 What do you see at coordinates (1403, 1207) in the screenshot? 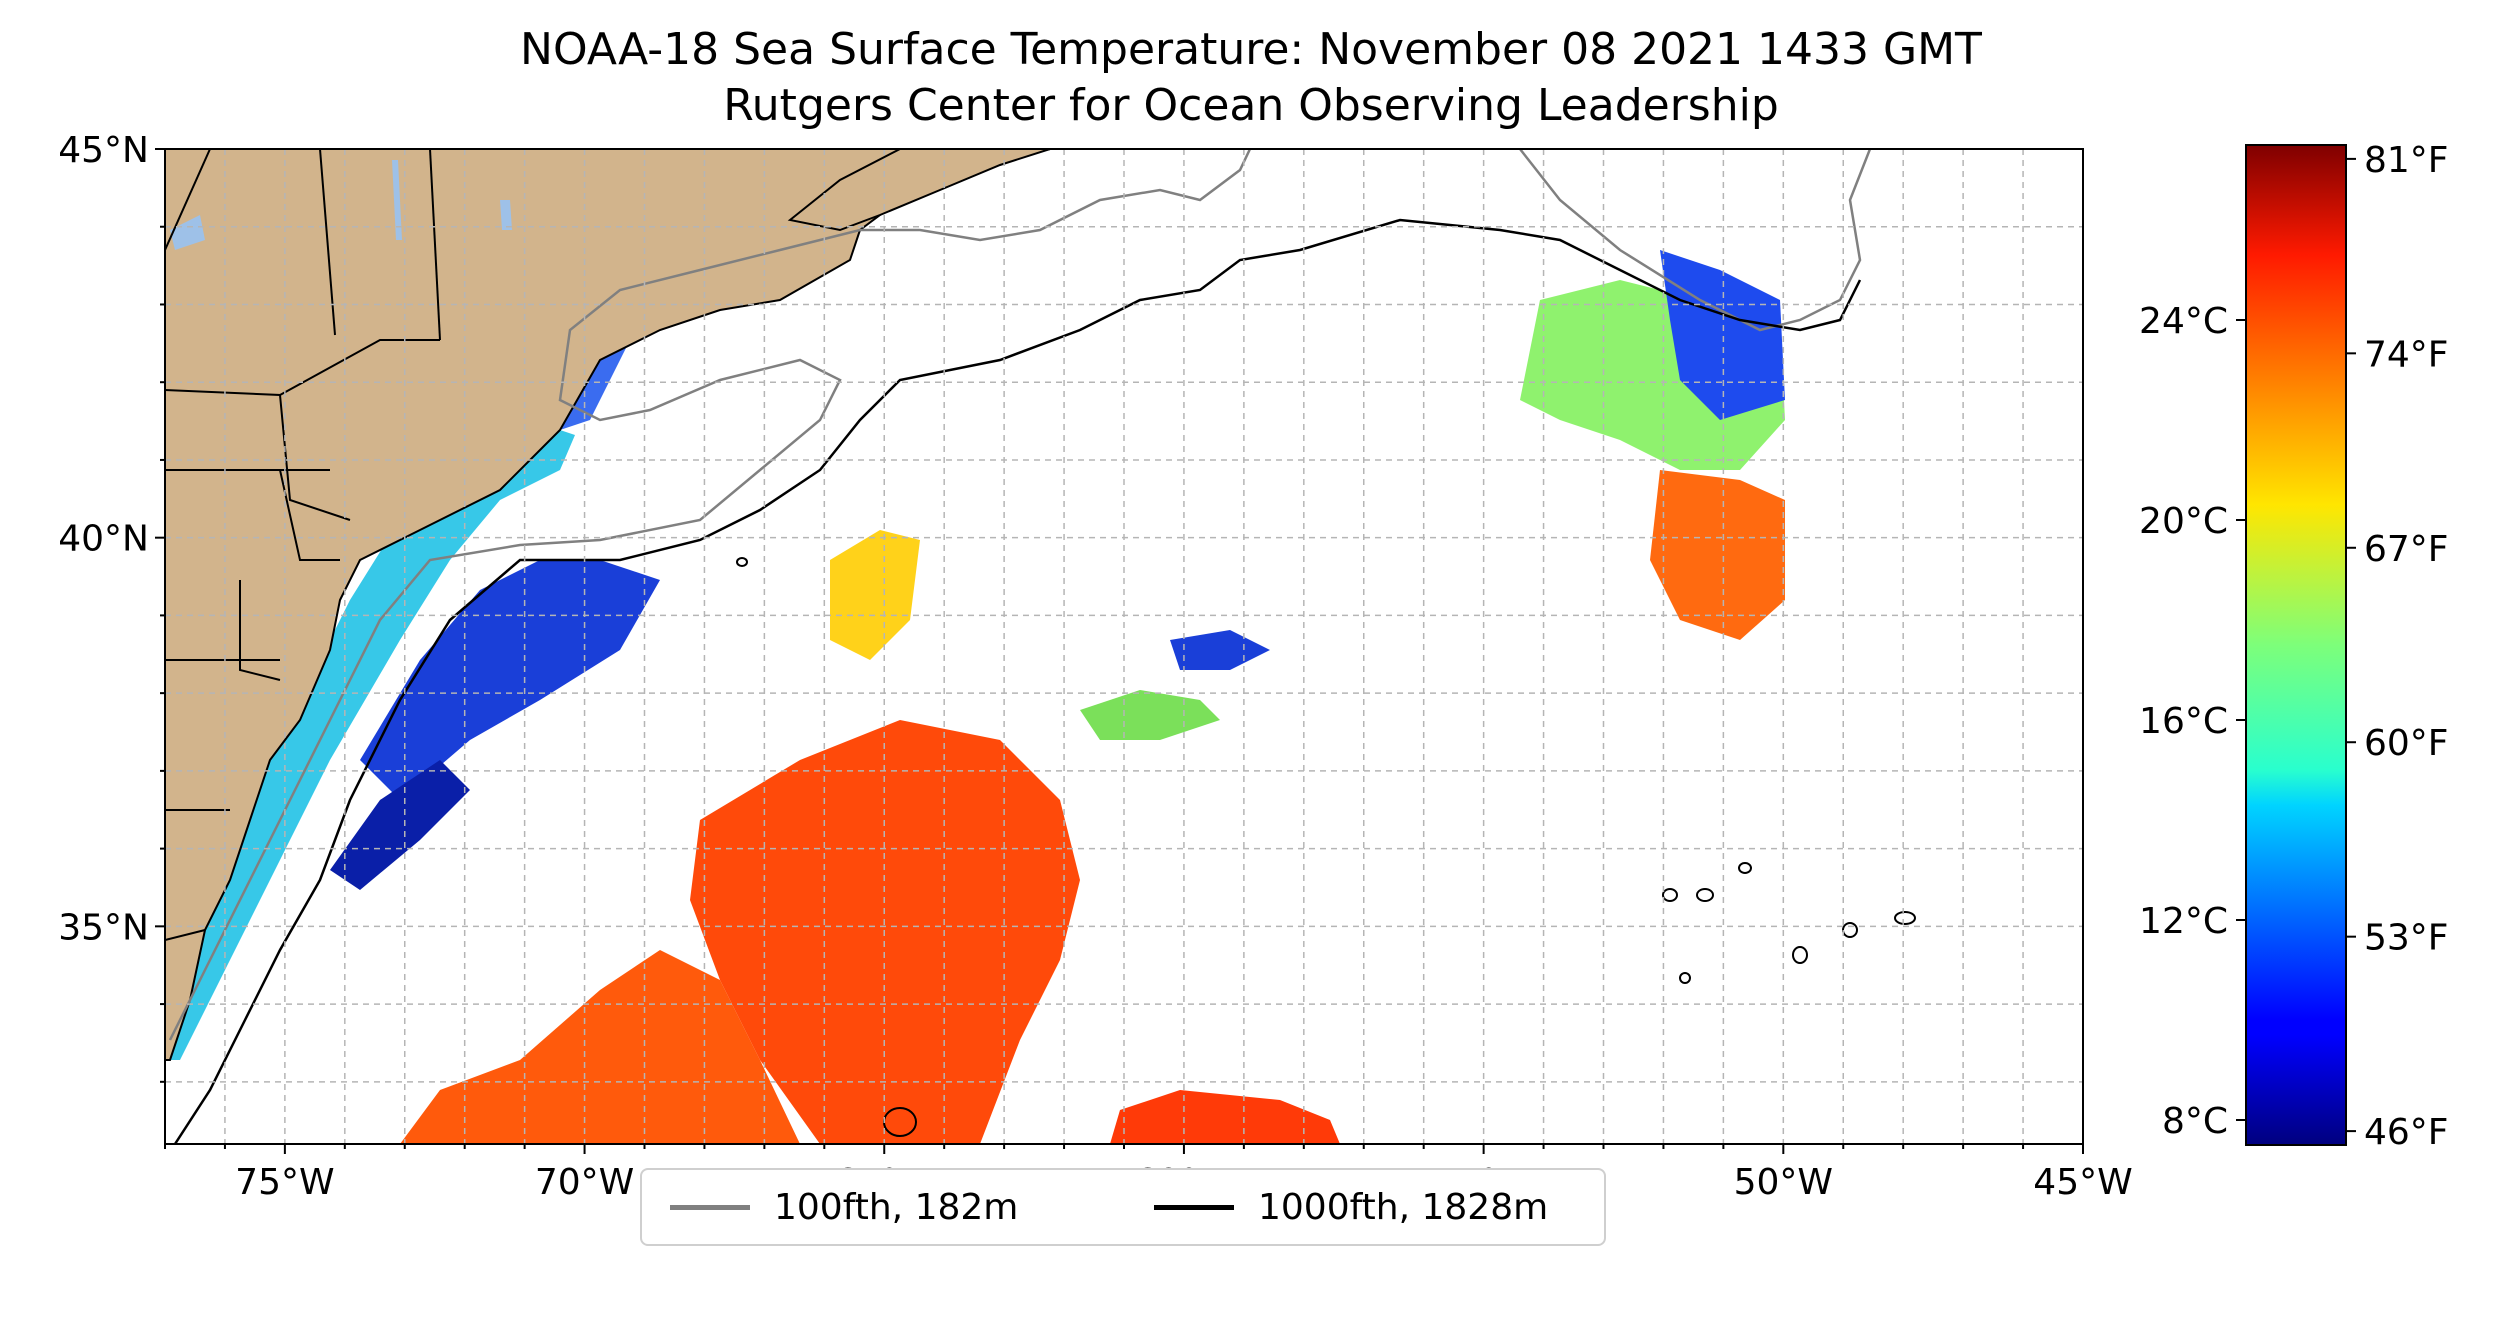
I see `legend-label-1000fth: 1000fth, 1828m` at bounding box center [1403, 1207].